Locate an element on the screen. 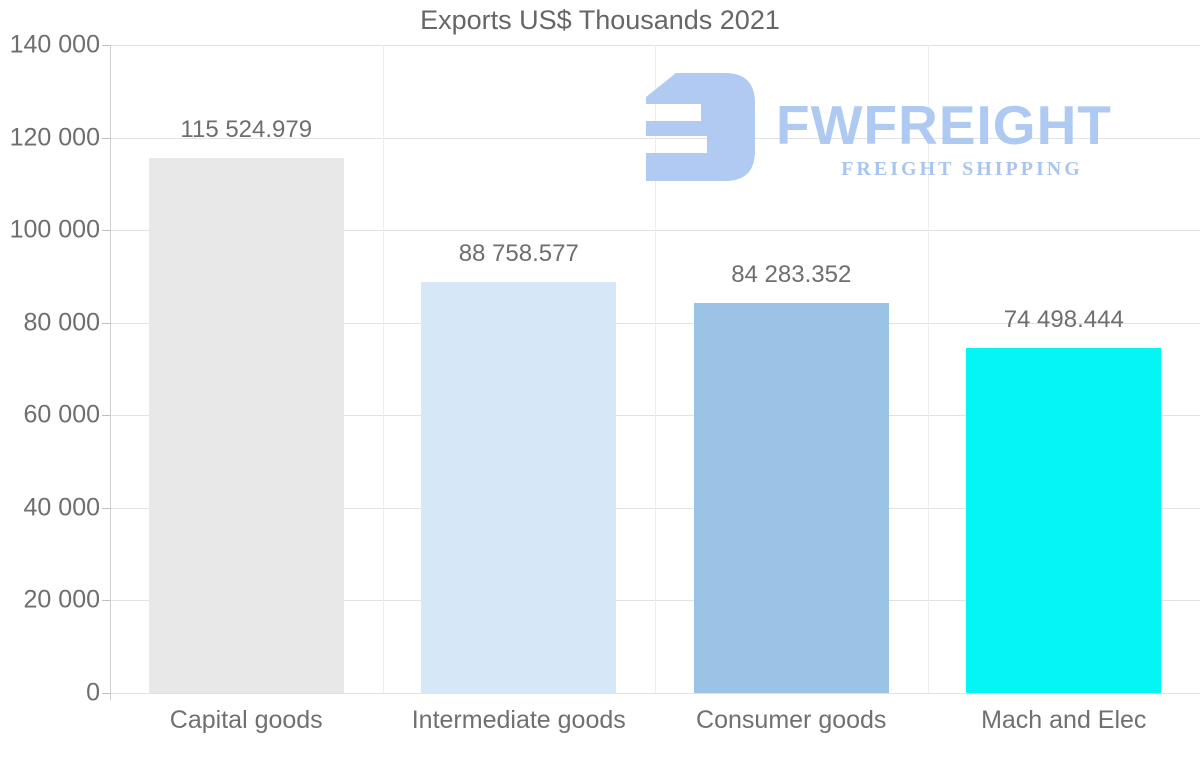 The image size is (1200, 763). x-tick-label: Capital goods is located at coordinates (246, 720).